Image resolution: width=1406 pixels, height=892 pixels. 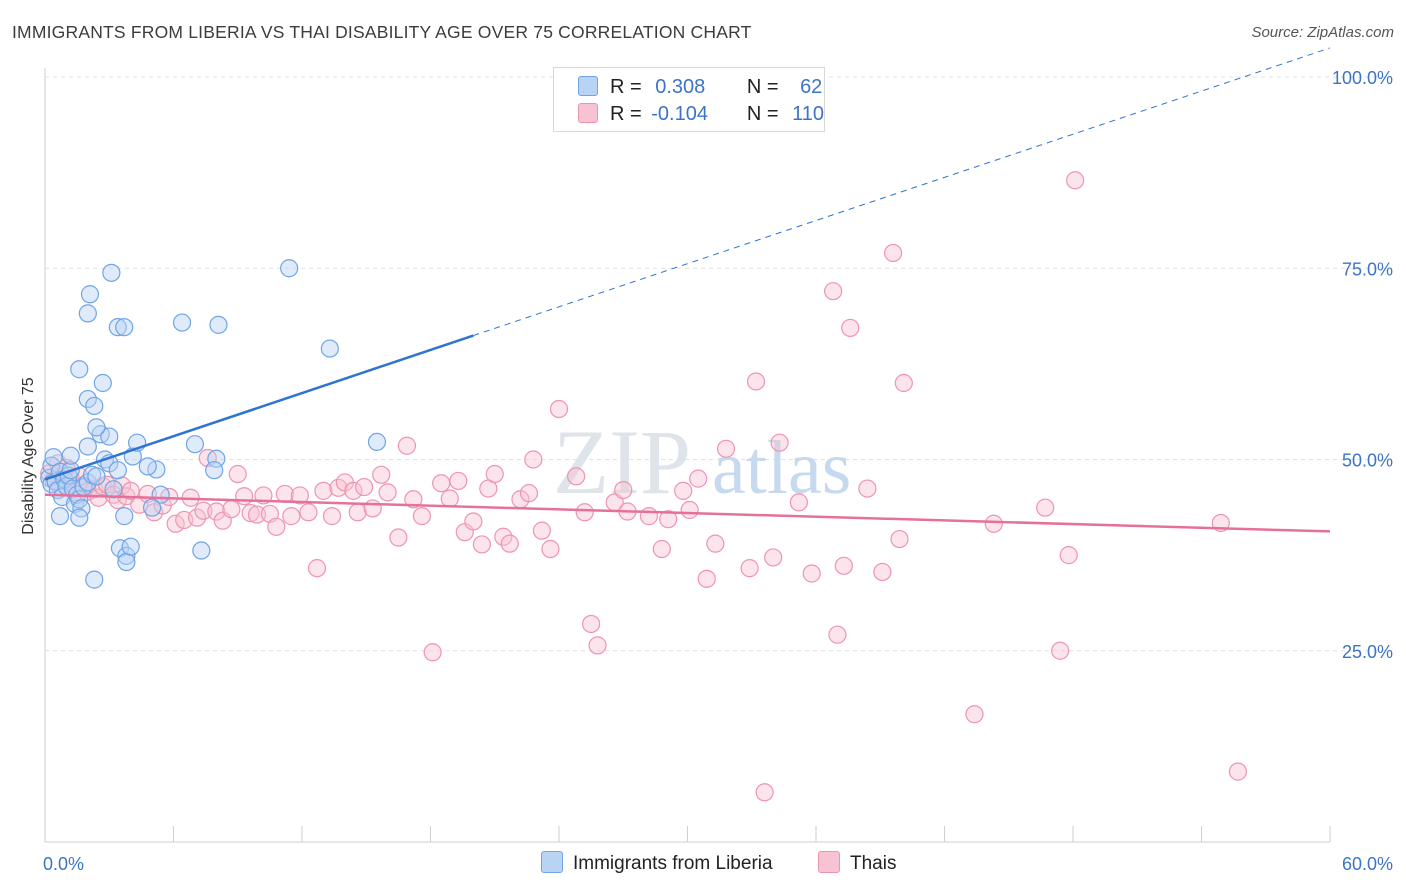 What do you see at coordinates (873, 863) in the screenshot?
I see `legend-label: Thais` at bounding box center [873, 863].